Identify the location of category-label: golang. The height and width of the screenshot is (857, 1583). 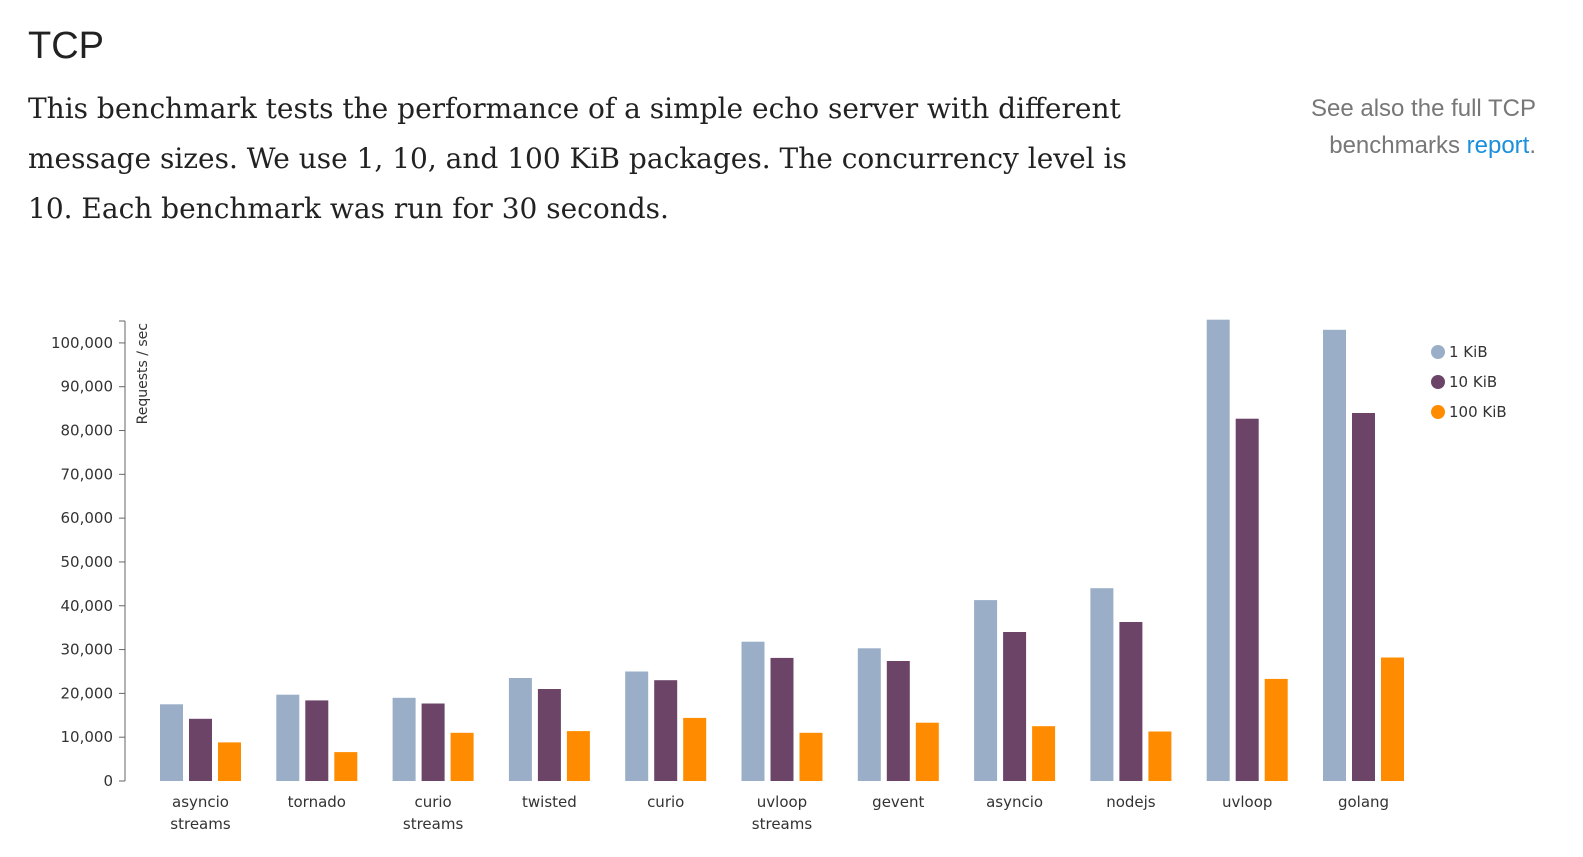
(1363, 802).